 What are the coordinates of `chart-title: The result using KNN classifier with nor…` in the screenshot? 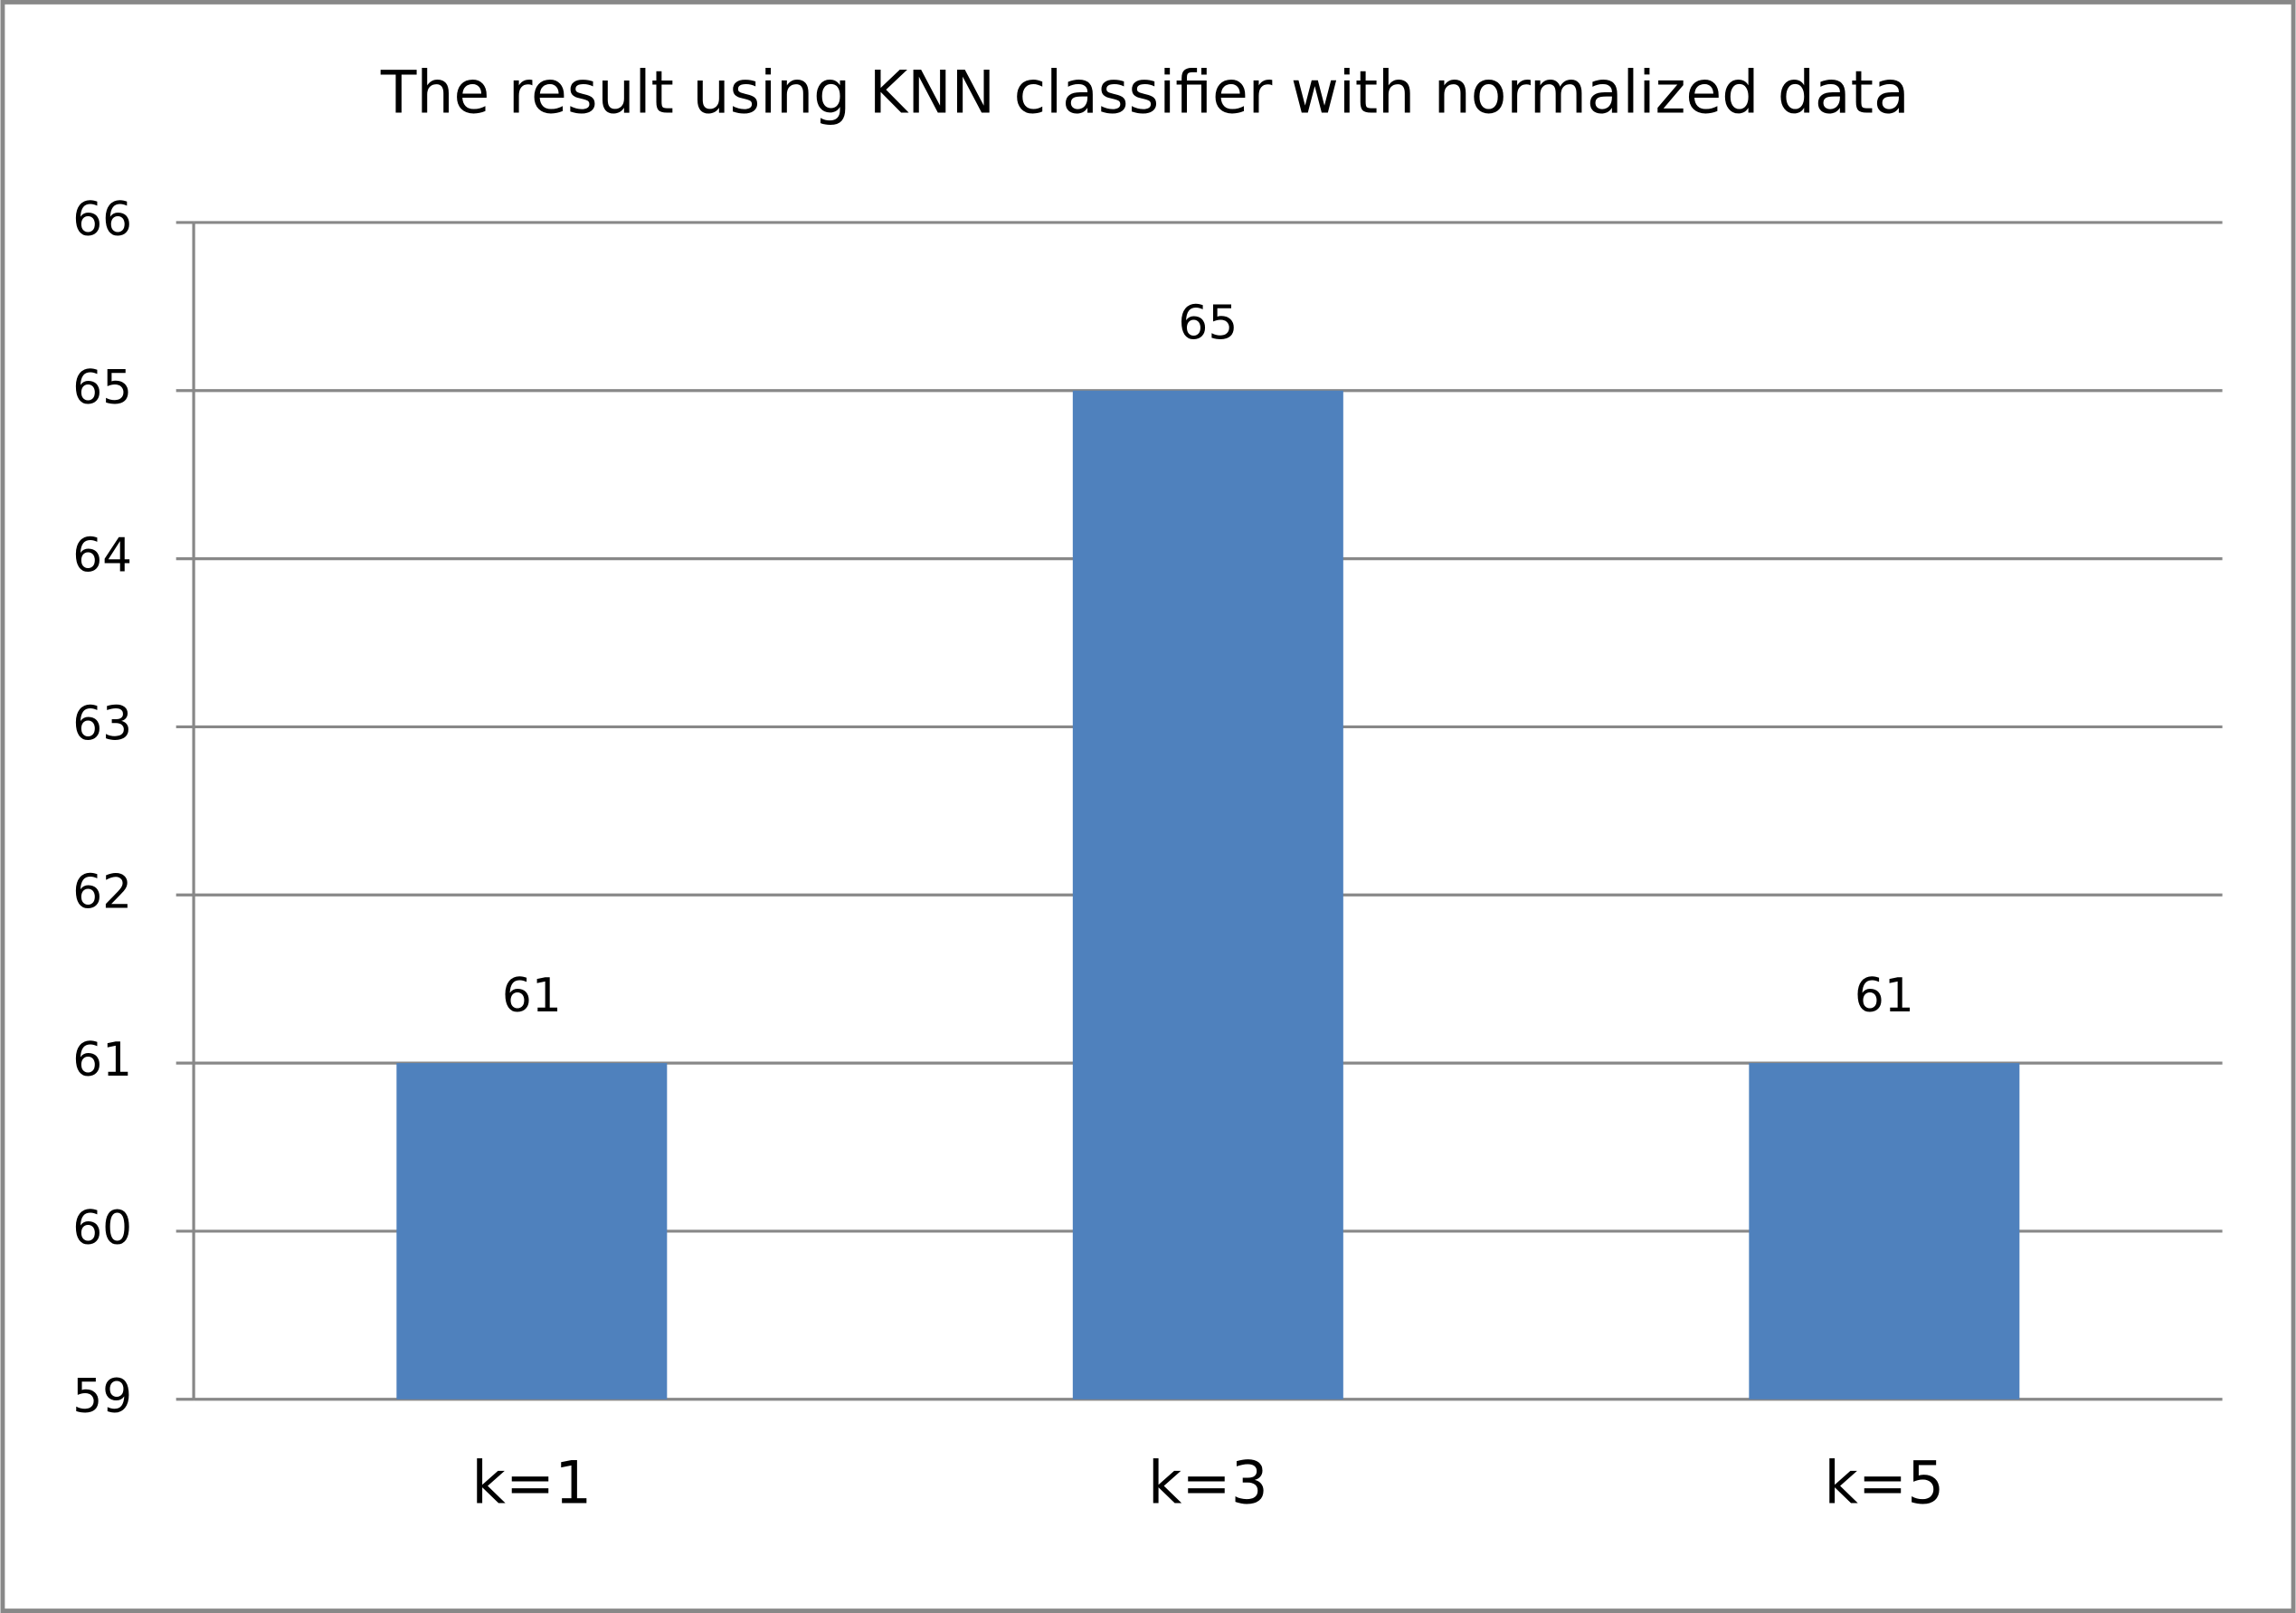 It's located at (1145, 93).